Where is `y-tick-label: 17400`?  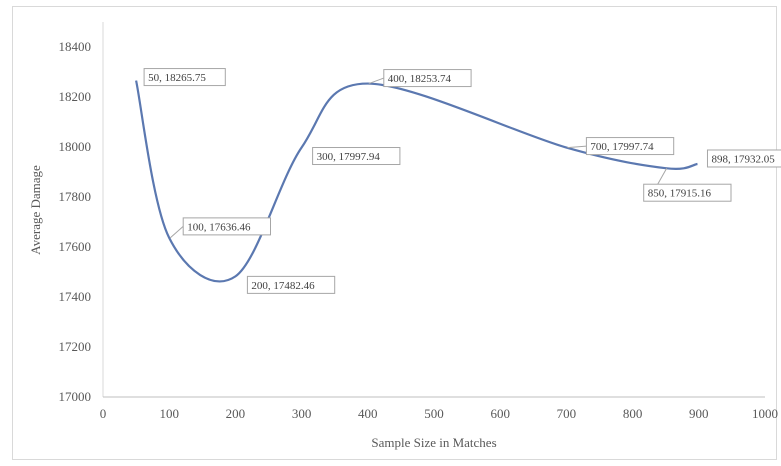
y-tick-label: 17400 is located at coordinates (75, 296).